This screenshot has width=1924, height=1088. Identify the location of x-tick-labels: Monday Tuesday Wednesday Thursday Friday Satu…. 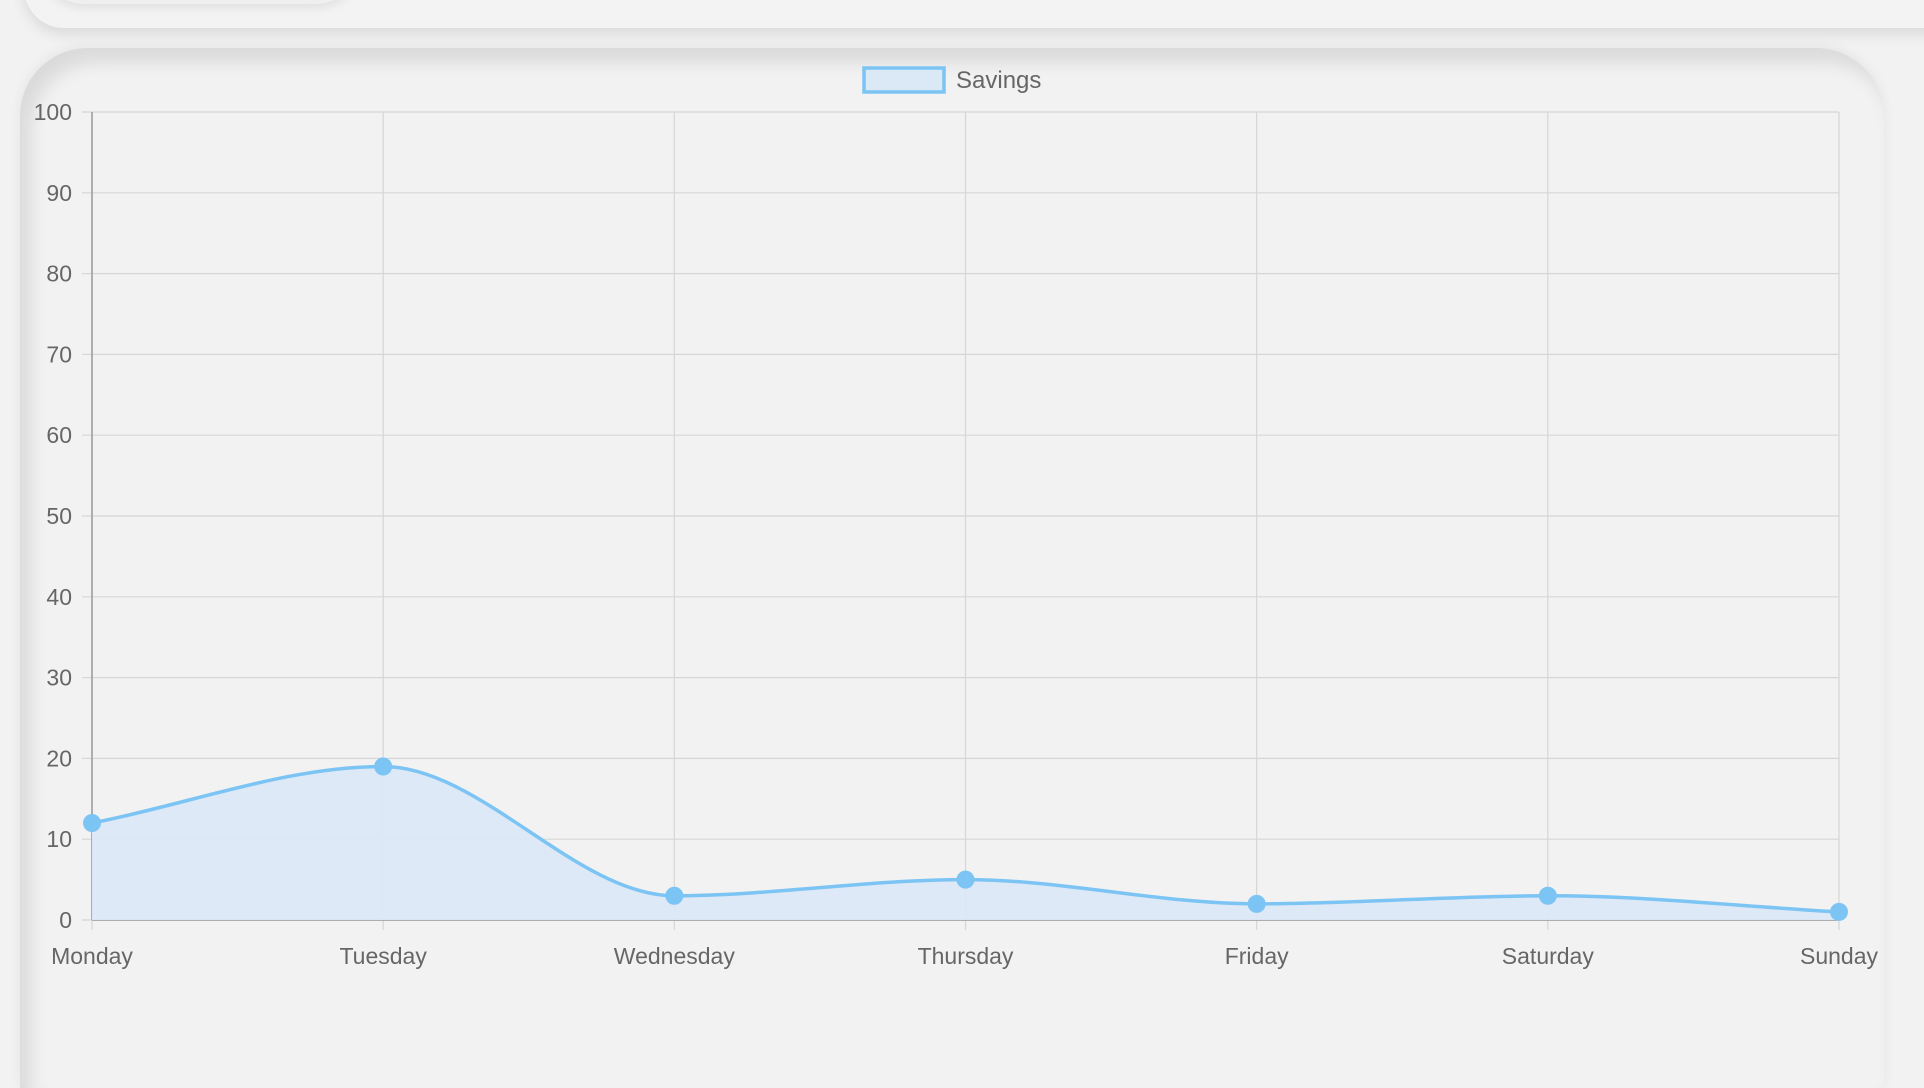
(964, 956).